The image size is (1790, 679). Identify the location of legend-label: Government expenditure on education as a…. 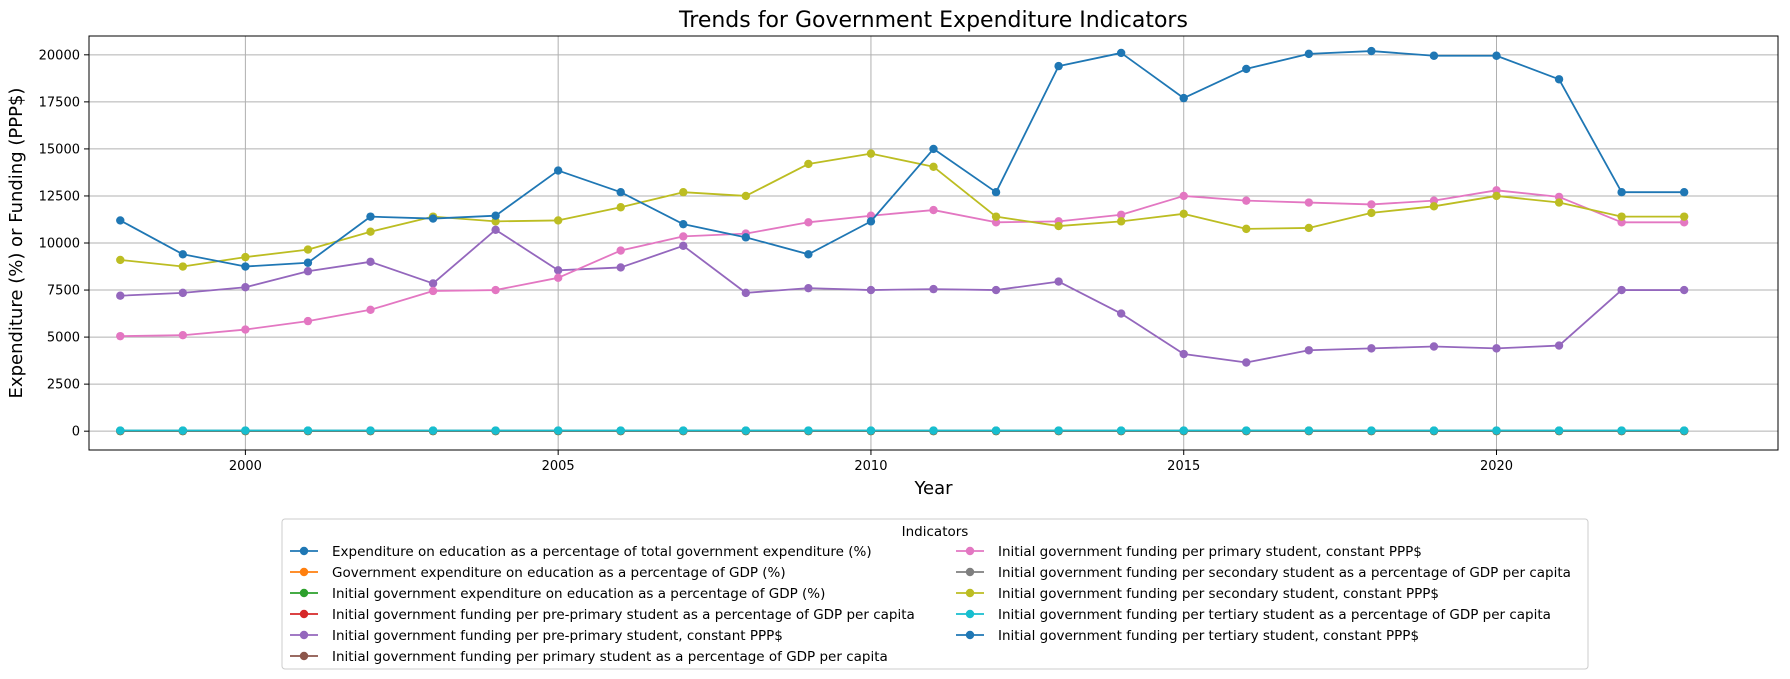
(559, 573).